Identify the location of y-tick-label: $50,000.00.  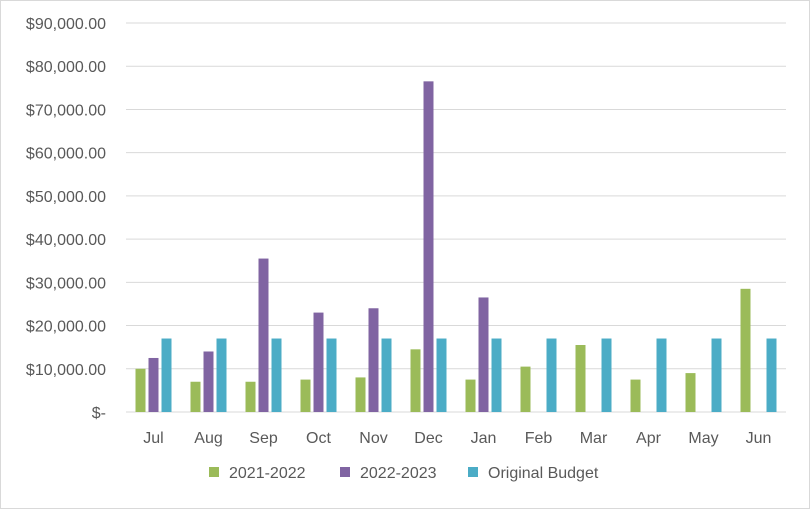
(66, 197).